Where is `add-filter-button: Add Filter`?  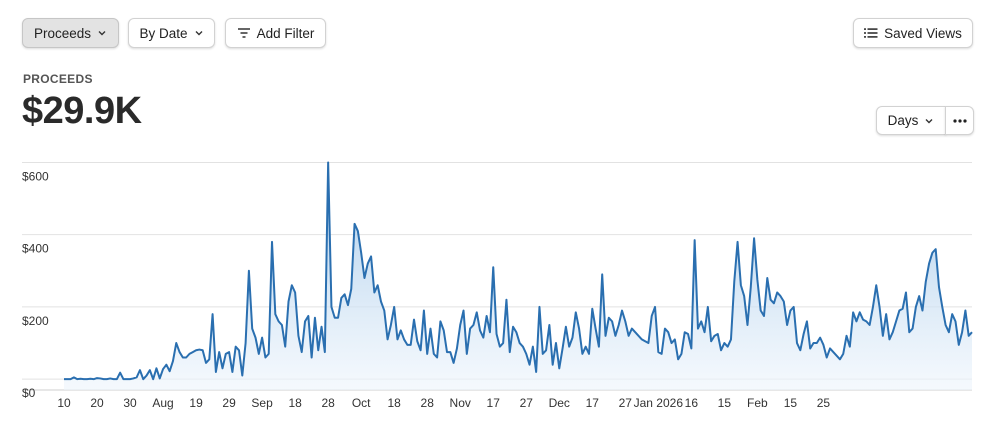 add-filter-button: Add Filter is located at coordinates (275, 33).